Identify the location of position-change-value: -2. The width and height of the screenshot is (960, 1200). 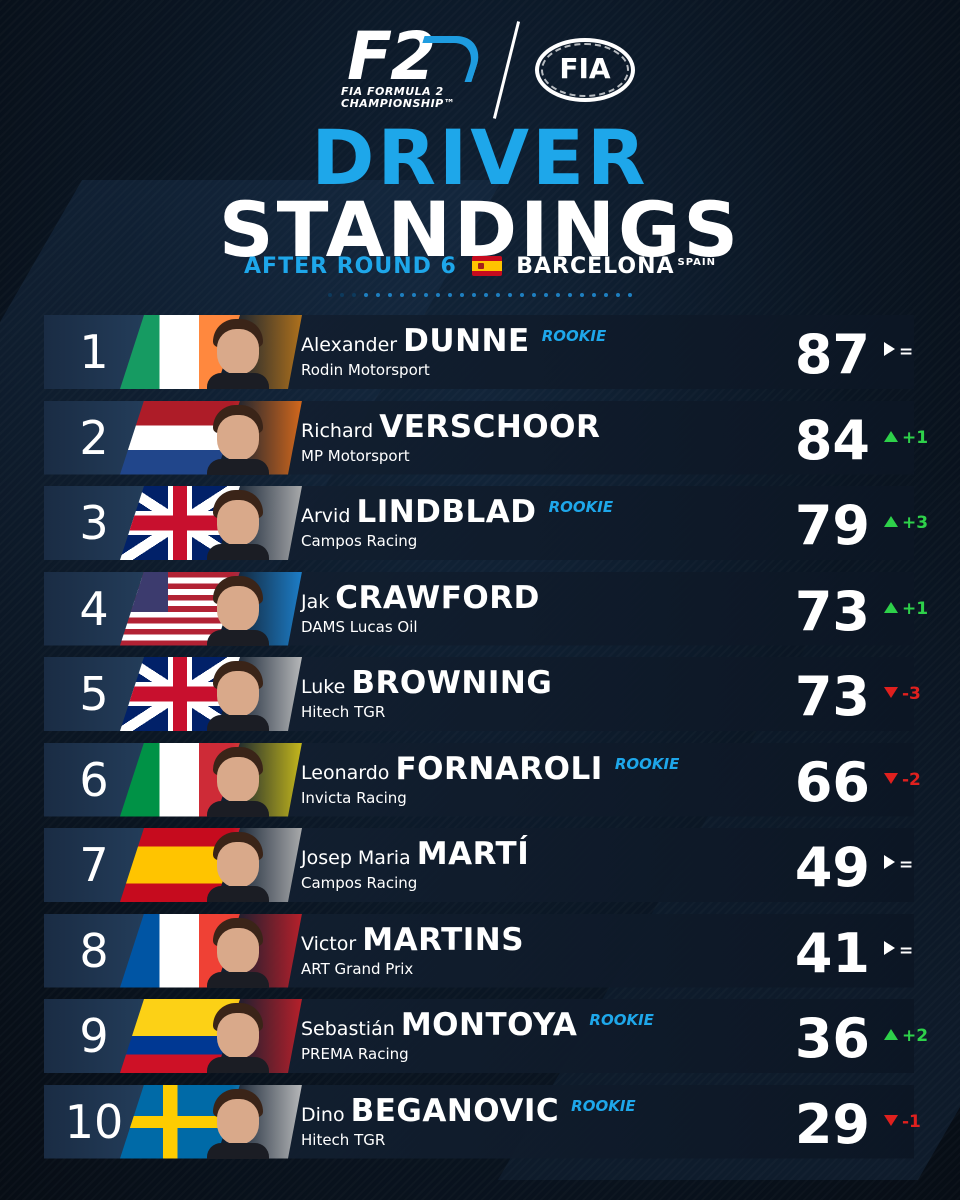
(911, 779).